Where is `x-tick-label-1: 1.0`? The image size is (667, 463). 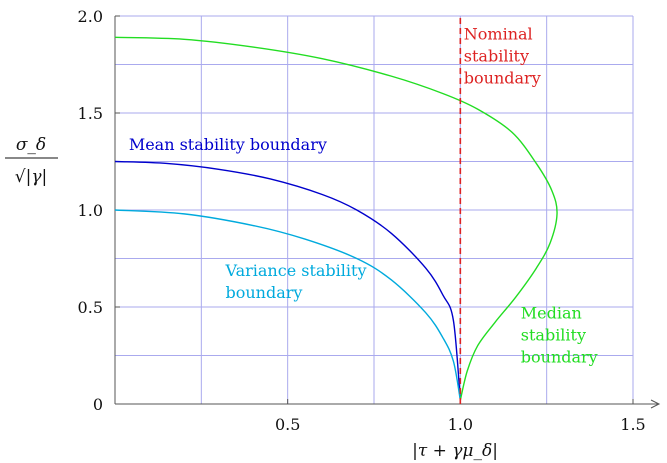 x-tick-label-1: 1.0 is located at coordinates (460, 424).